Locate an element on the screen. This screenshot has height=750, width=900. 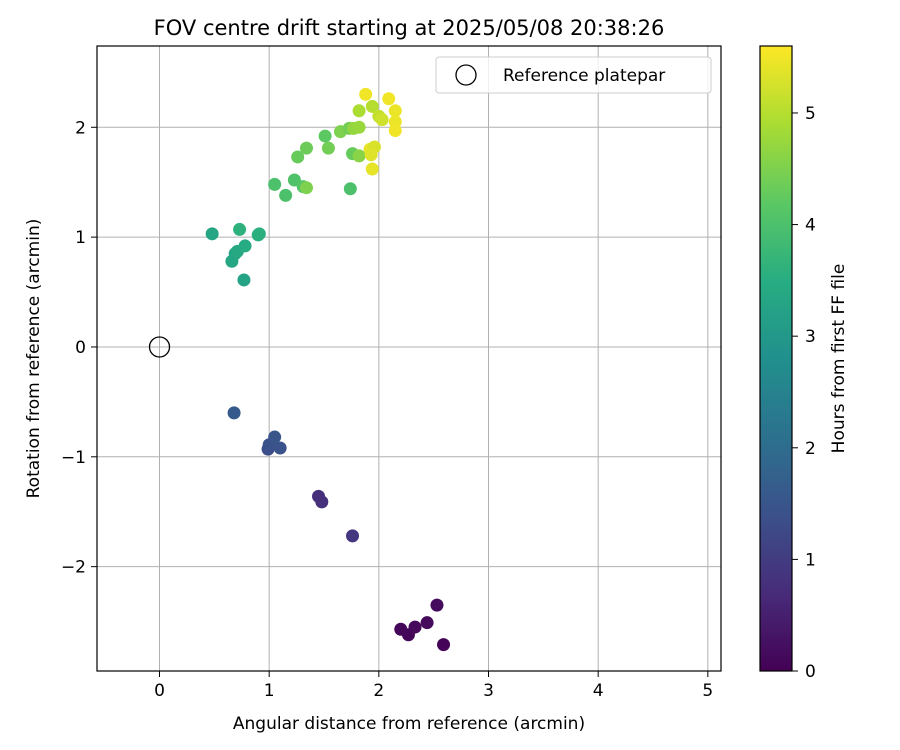
x-axis-label: Angular distance from reference (arcmin) is located at coordinates (409, 724).